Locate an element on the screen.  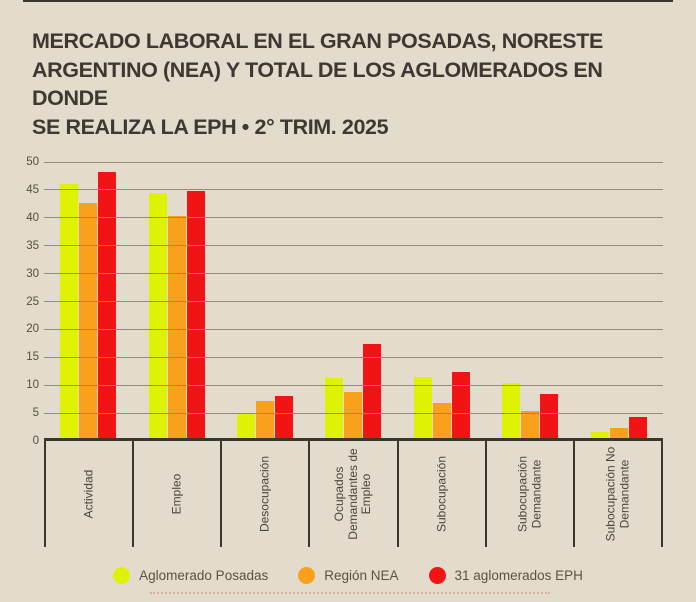
x-axis-label: Ocupados Demandantes de Empleo is located at coordinates (353, 494).